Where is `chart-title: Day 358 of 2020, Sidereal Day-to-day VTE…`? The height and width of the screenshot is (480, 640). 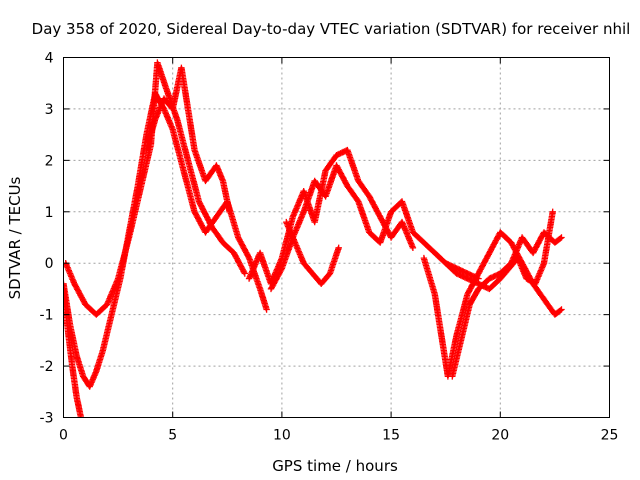
chart-title: Day 358 of 2020, Sidereal Day-to-day VTE… is located at coordinates (331, 29).